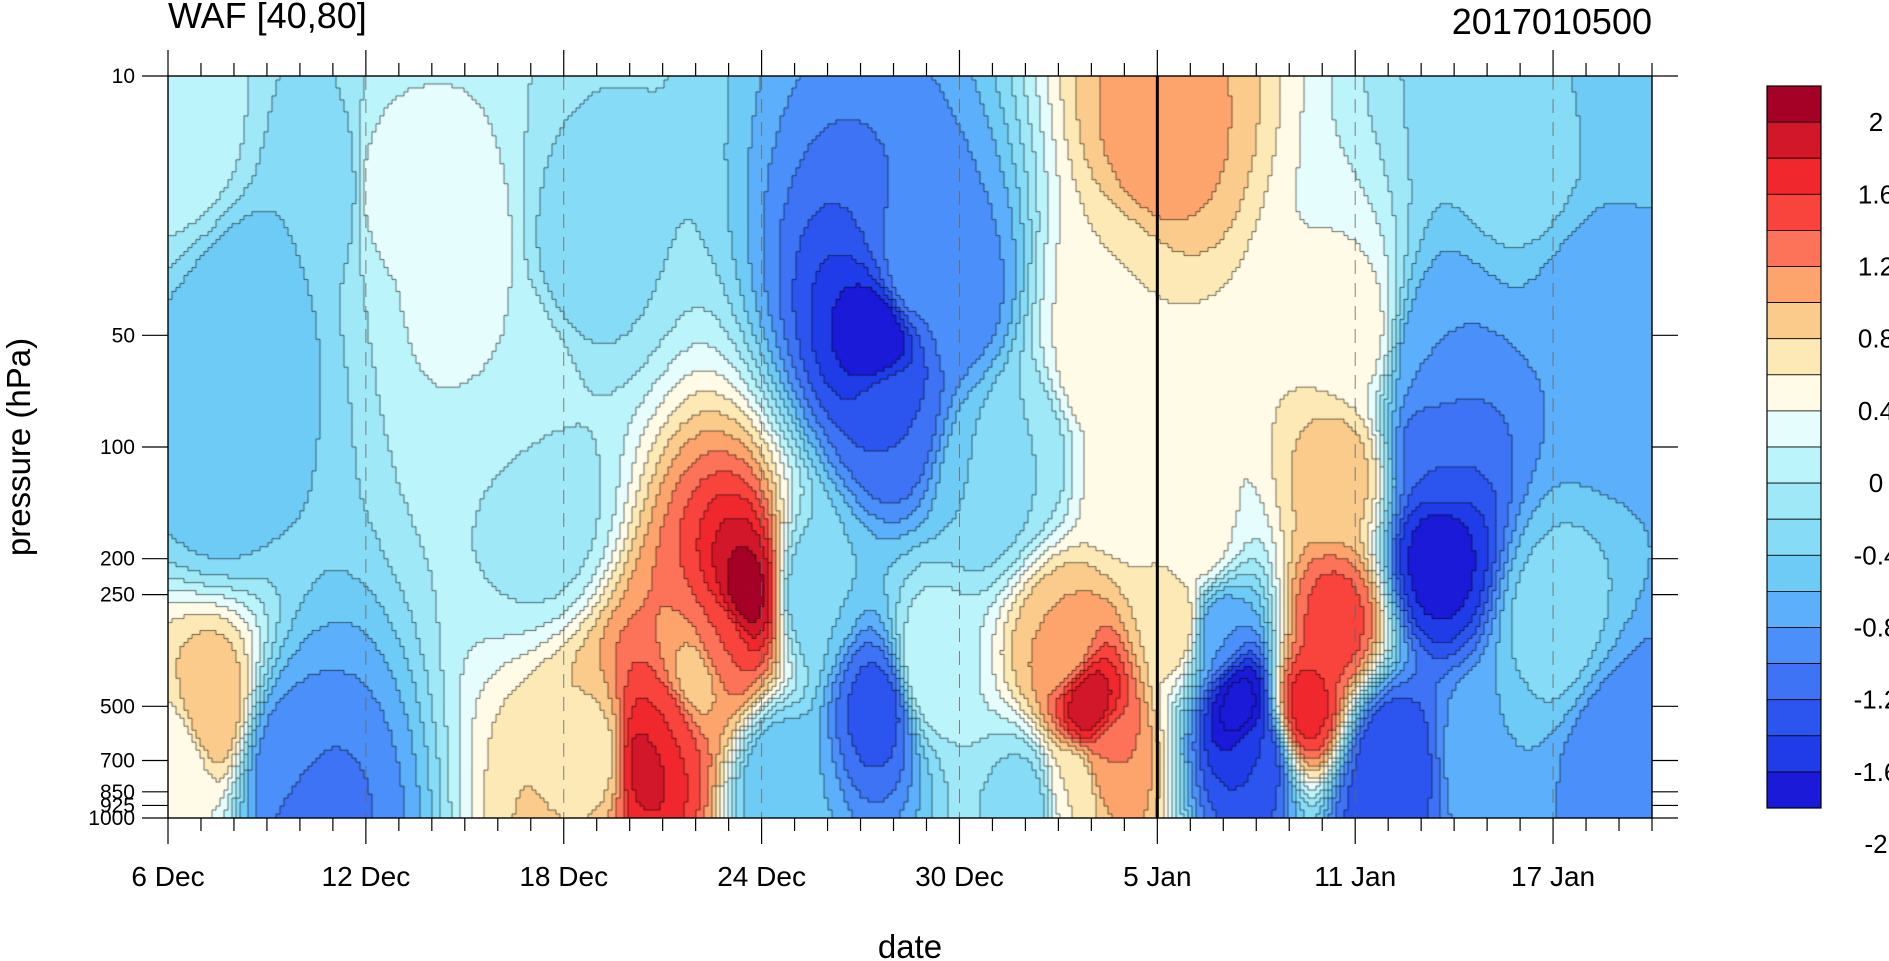 The height and width of the screenshot is (961, 1889). I want to click on x-tick-label: 6 Dec, so click(167, 876).